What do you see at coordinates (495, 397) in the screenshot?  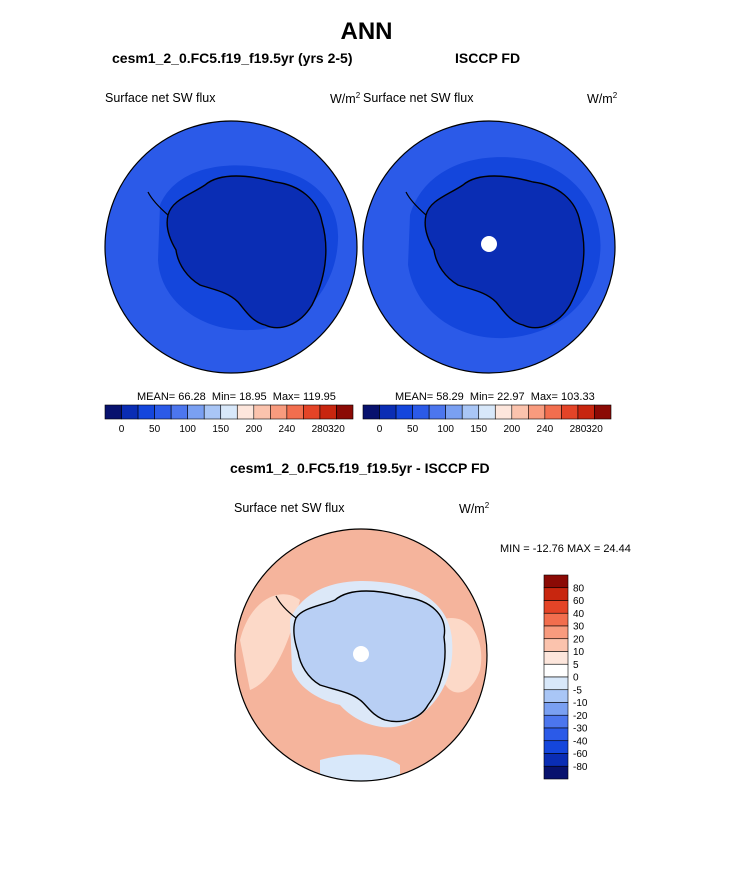 I see `right-stats: MEAN= 58.29 Min= 22.97 Max= 103.33` at bounding box center [495, 397].